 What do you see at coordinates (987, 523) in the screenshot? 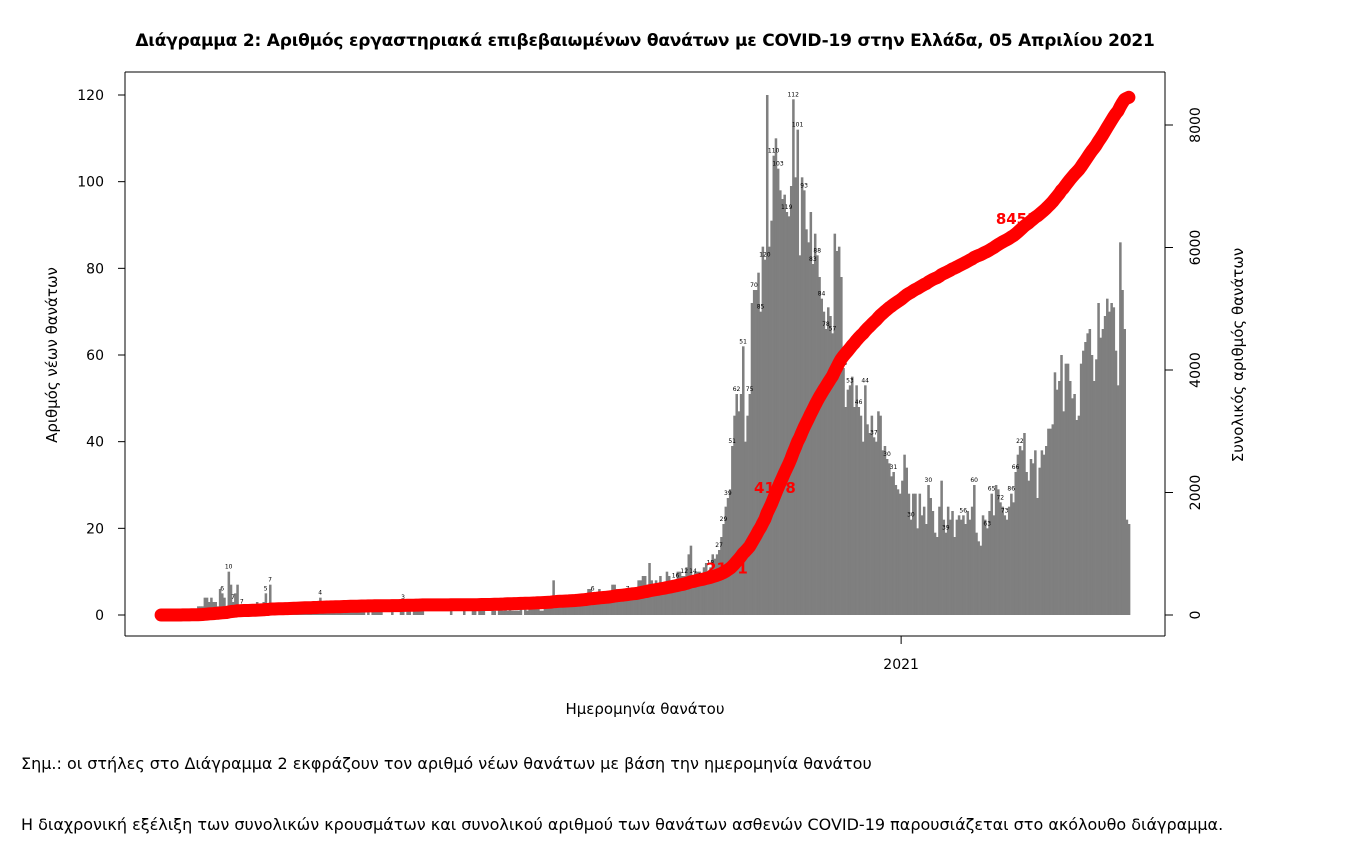
I see `bar-data-label: 63` at bounding box center [987, 523].